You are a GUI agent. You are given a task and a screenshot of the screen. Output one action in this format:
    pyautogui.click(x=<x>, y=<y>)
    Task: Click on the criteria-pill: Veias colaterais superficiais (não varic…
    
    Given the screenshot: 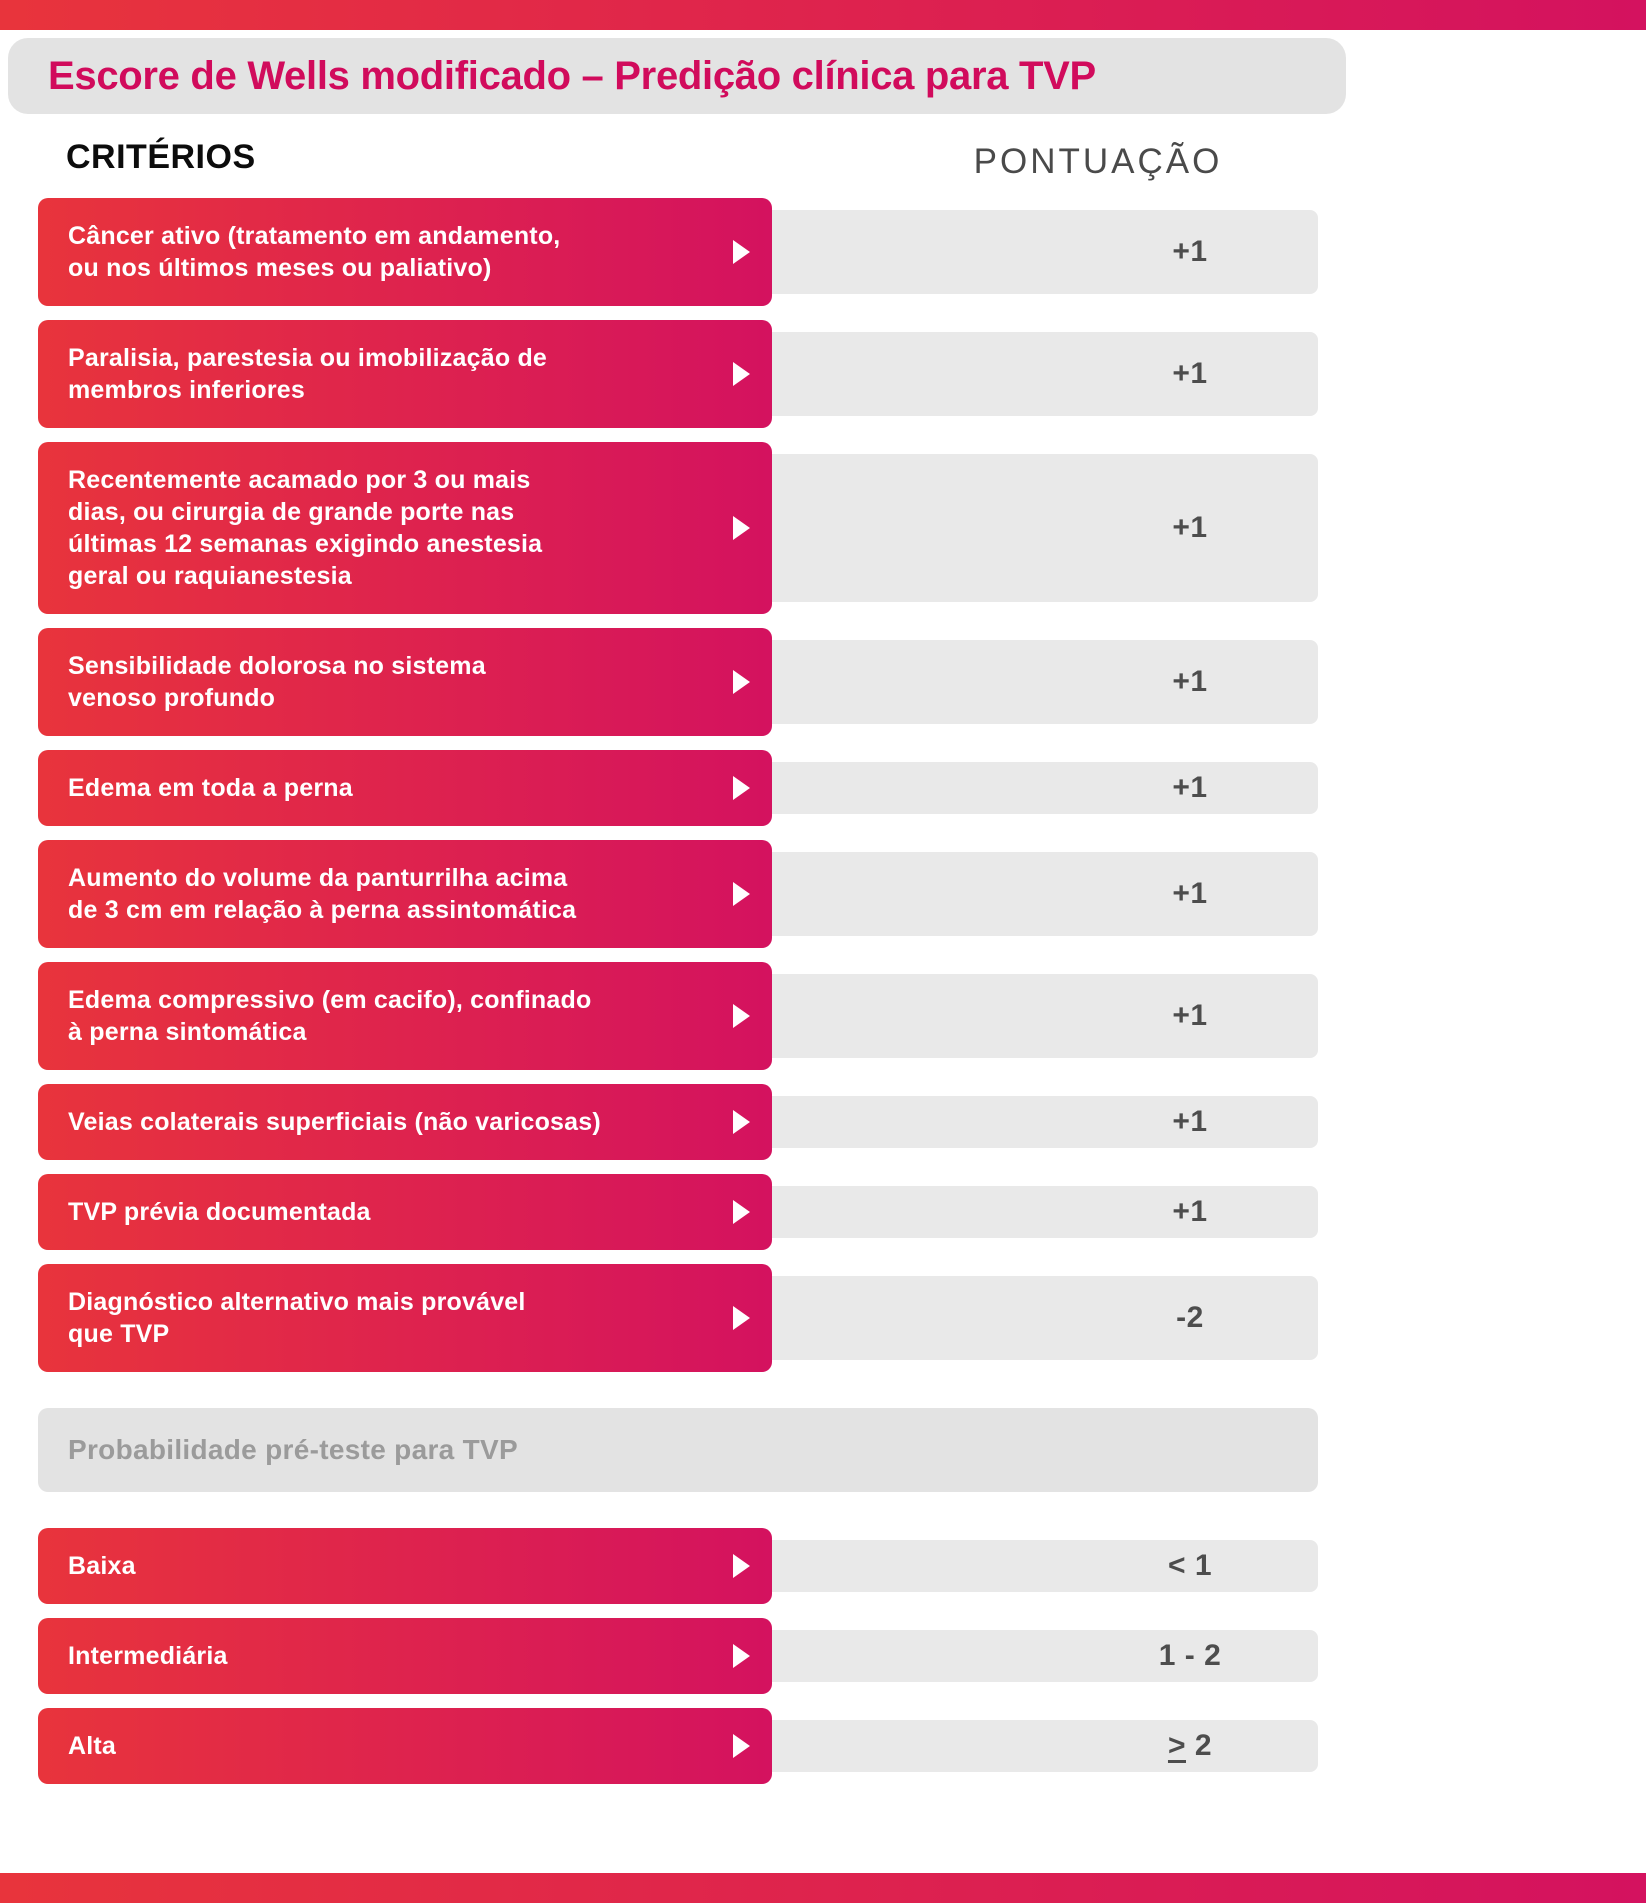 What is the action you would take?
    pyautogui.click(x=405, y=1122)
    